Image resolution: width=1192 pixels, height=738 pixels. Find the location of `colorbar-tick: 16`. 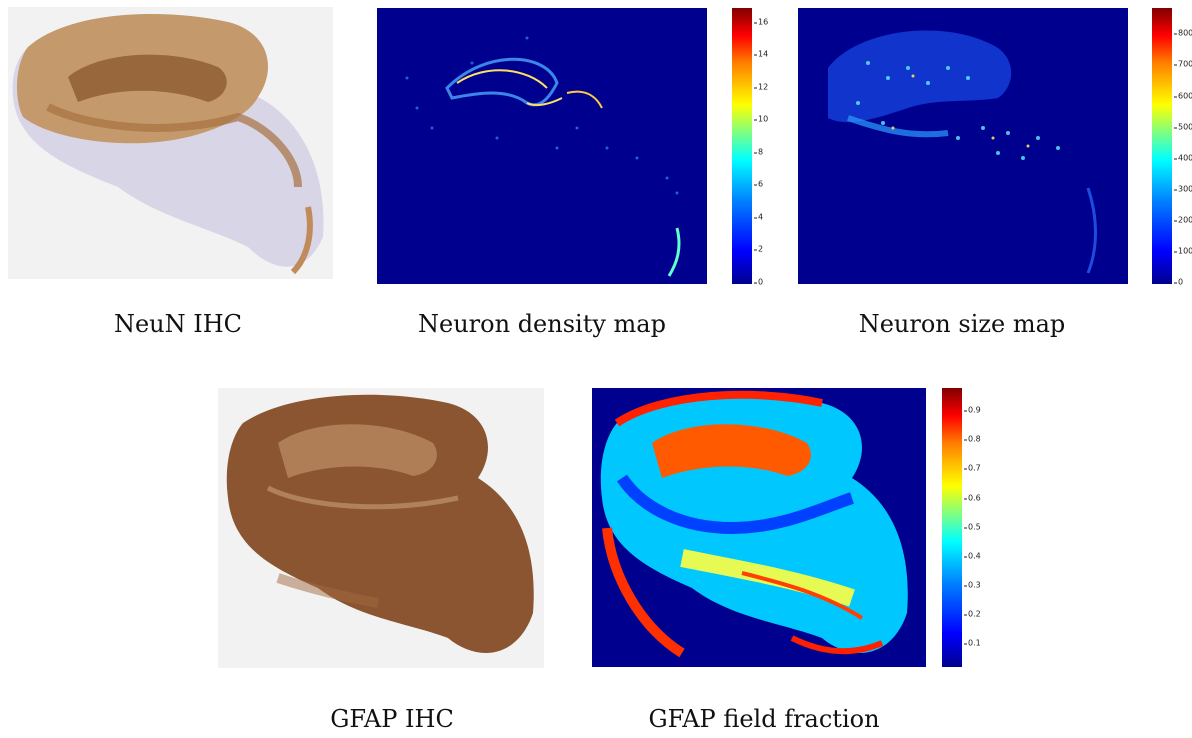

colorbar-tick: 16 is located at coordinates (761, 22).